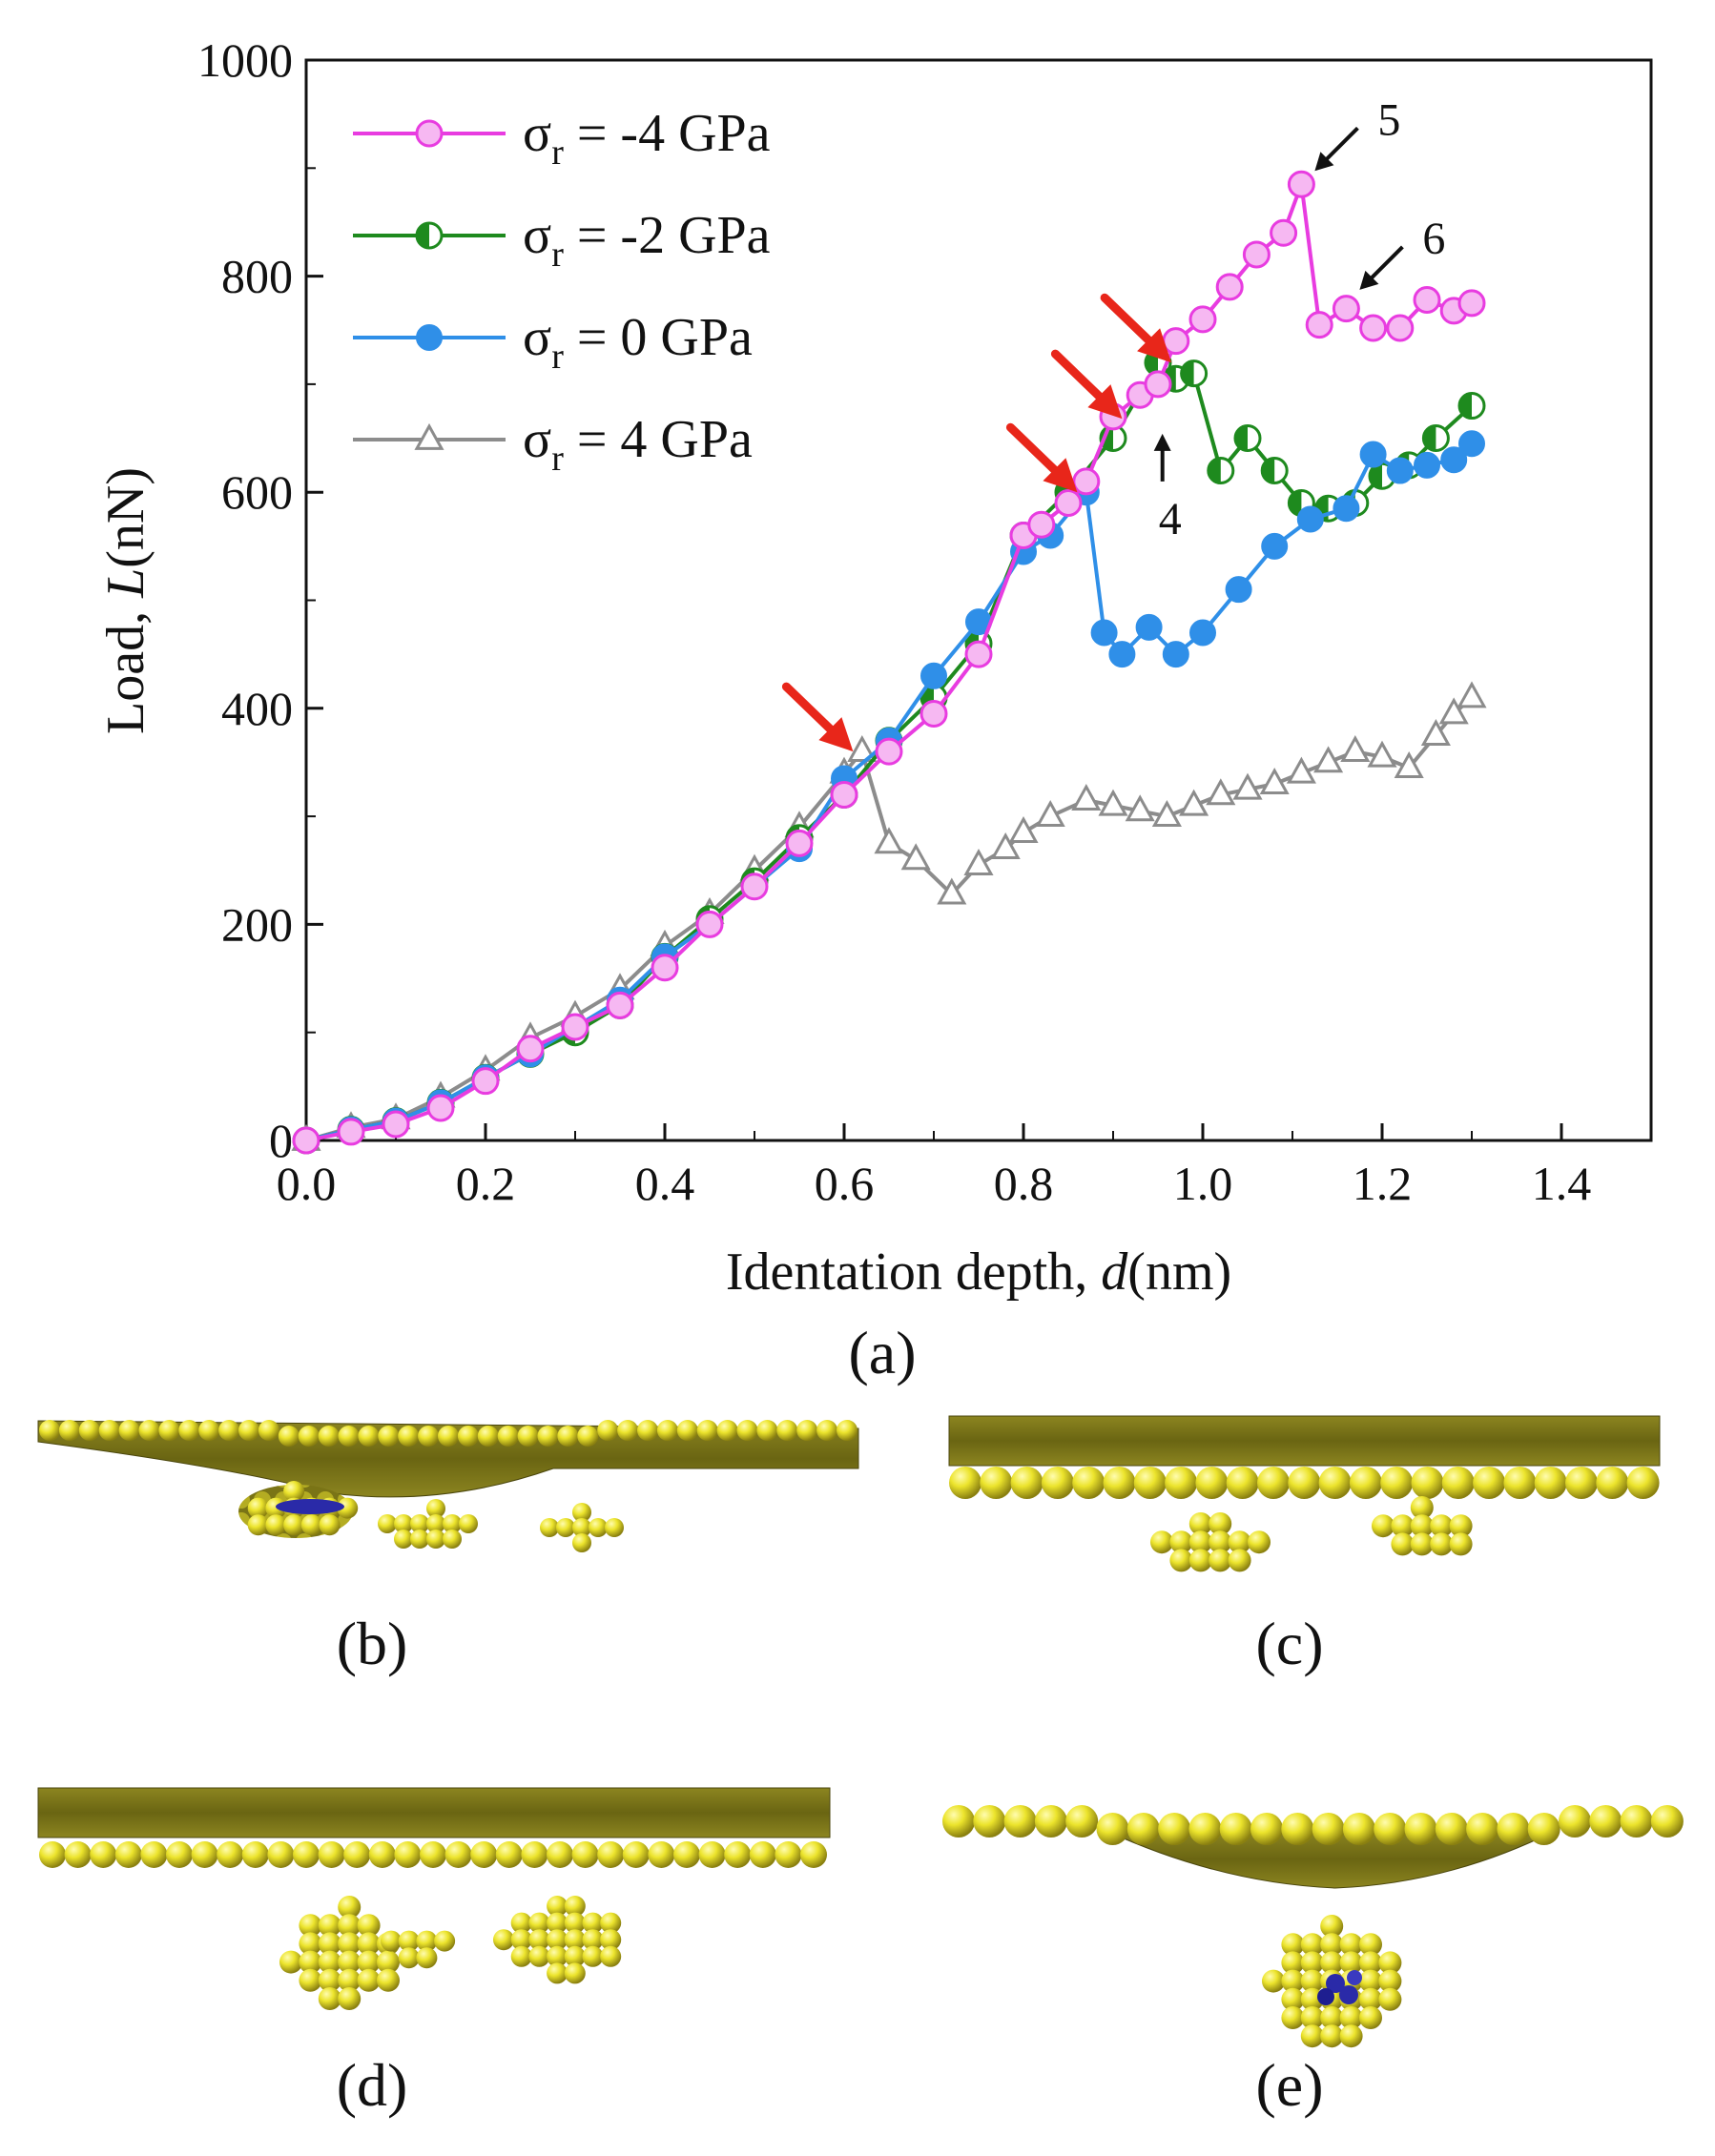 The width and height of the screenshot is (1715, 2156). I want to click on x-tick-label: 0.4, so click(665, 1183).